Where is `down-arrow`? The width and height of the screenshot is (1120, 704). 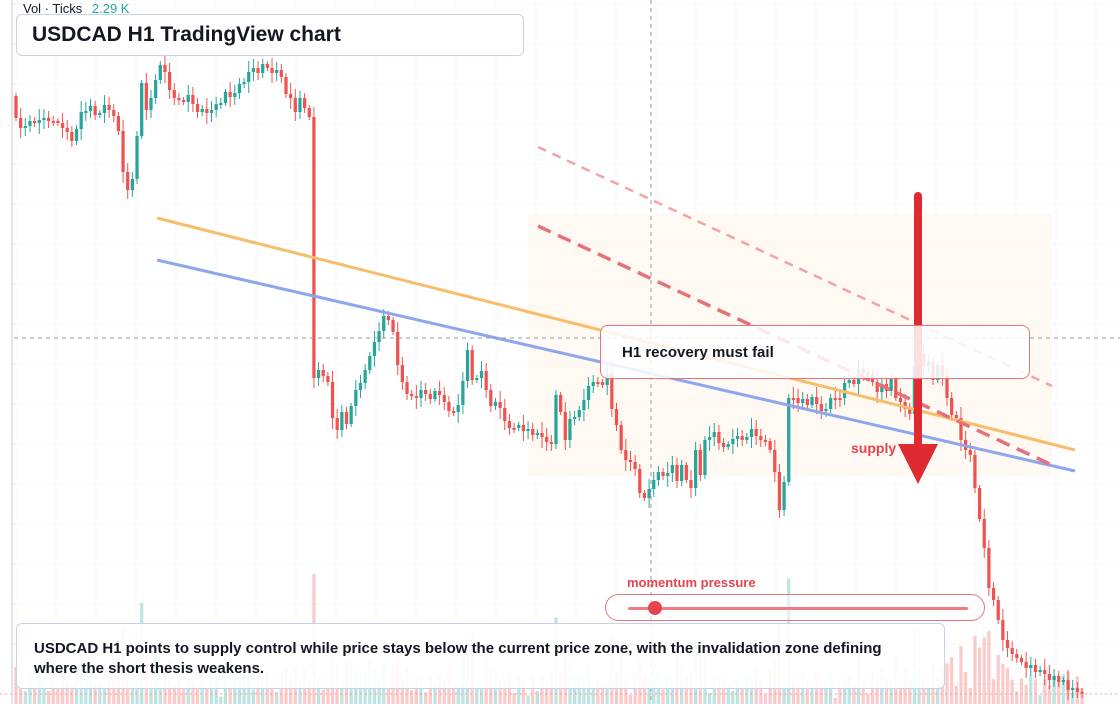 down-arrow is located at coordinates (918, 338).